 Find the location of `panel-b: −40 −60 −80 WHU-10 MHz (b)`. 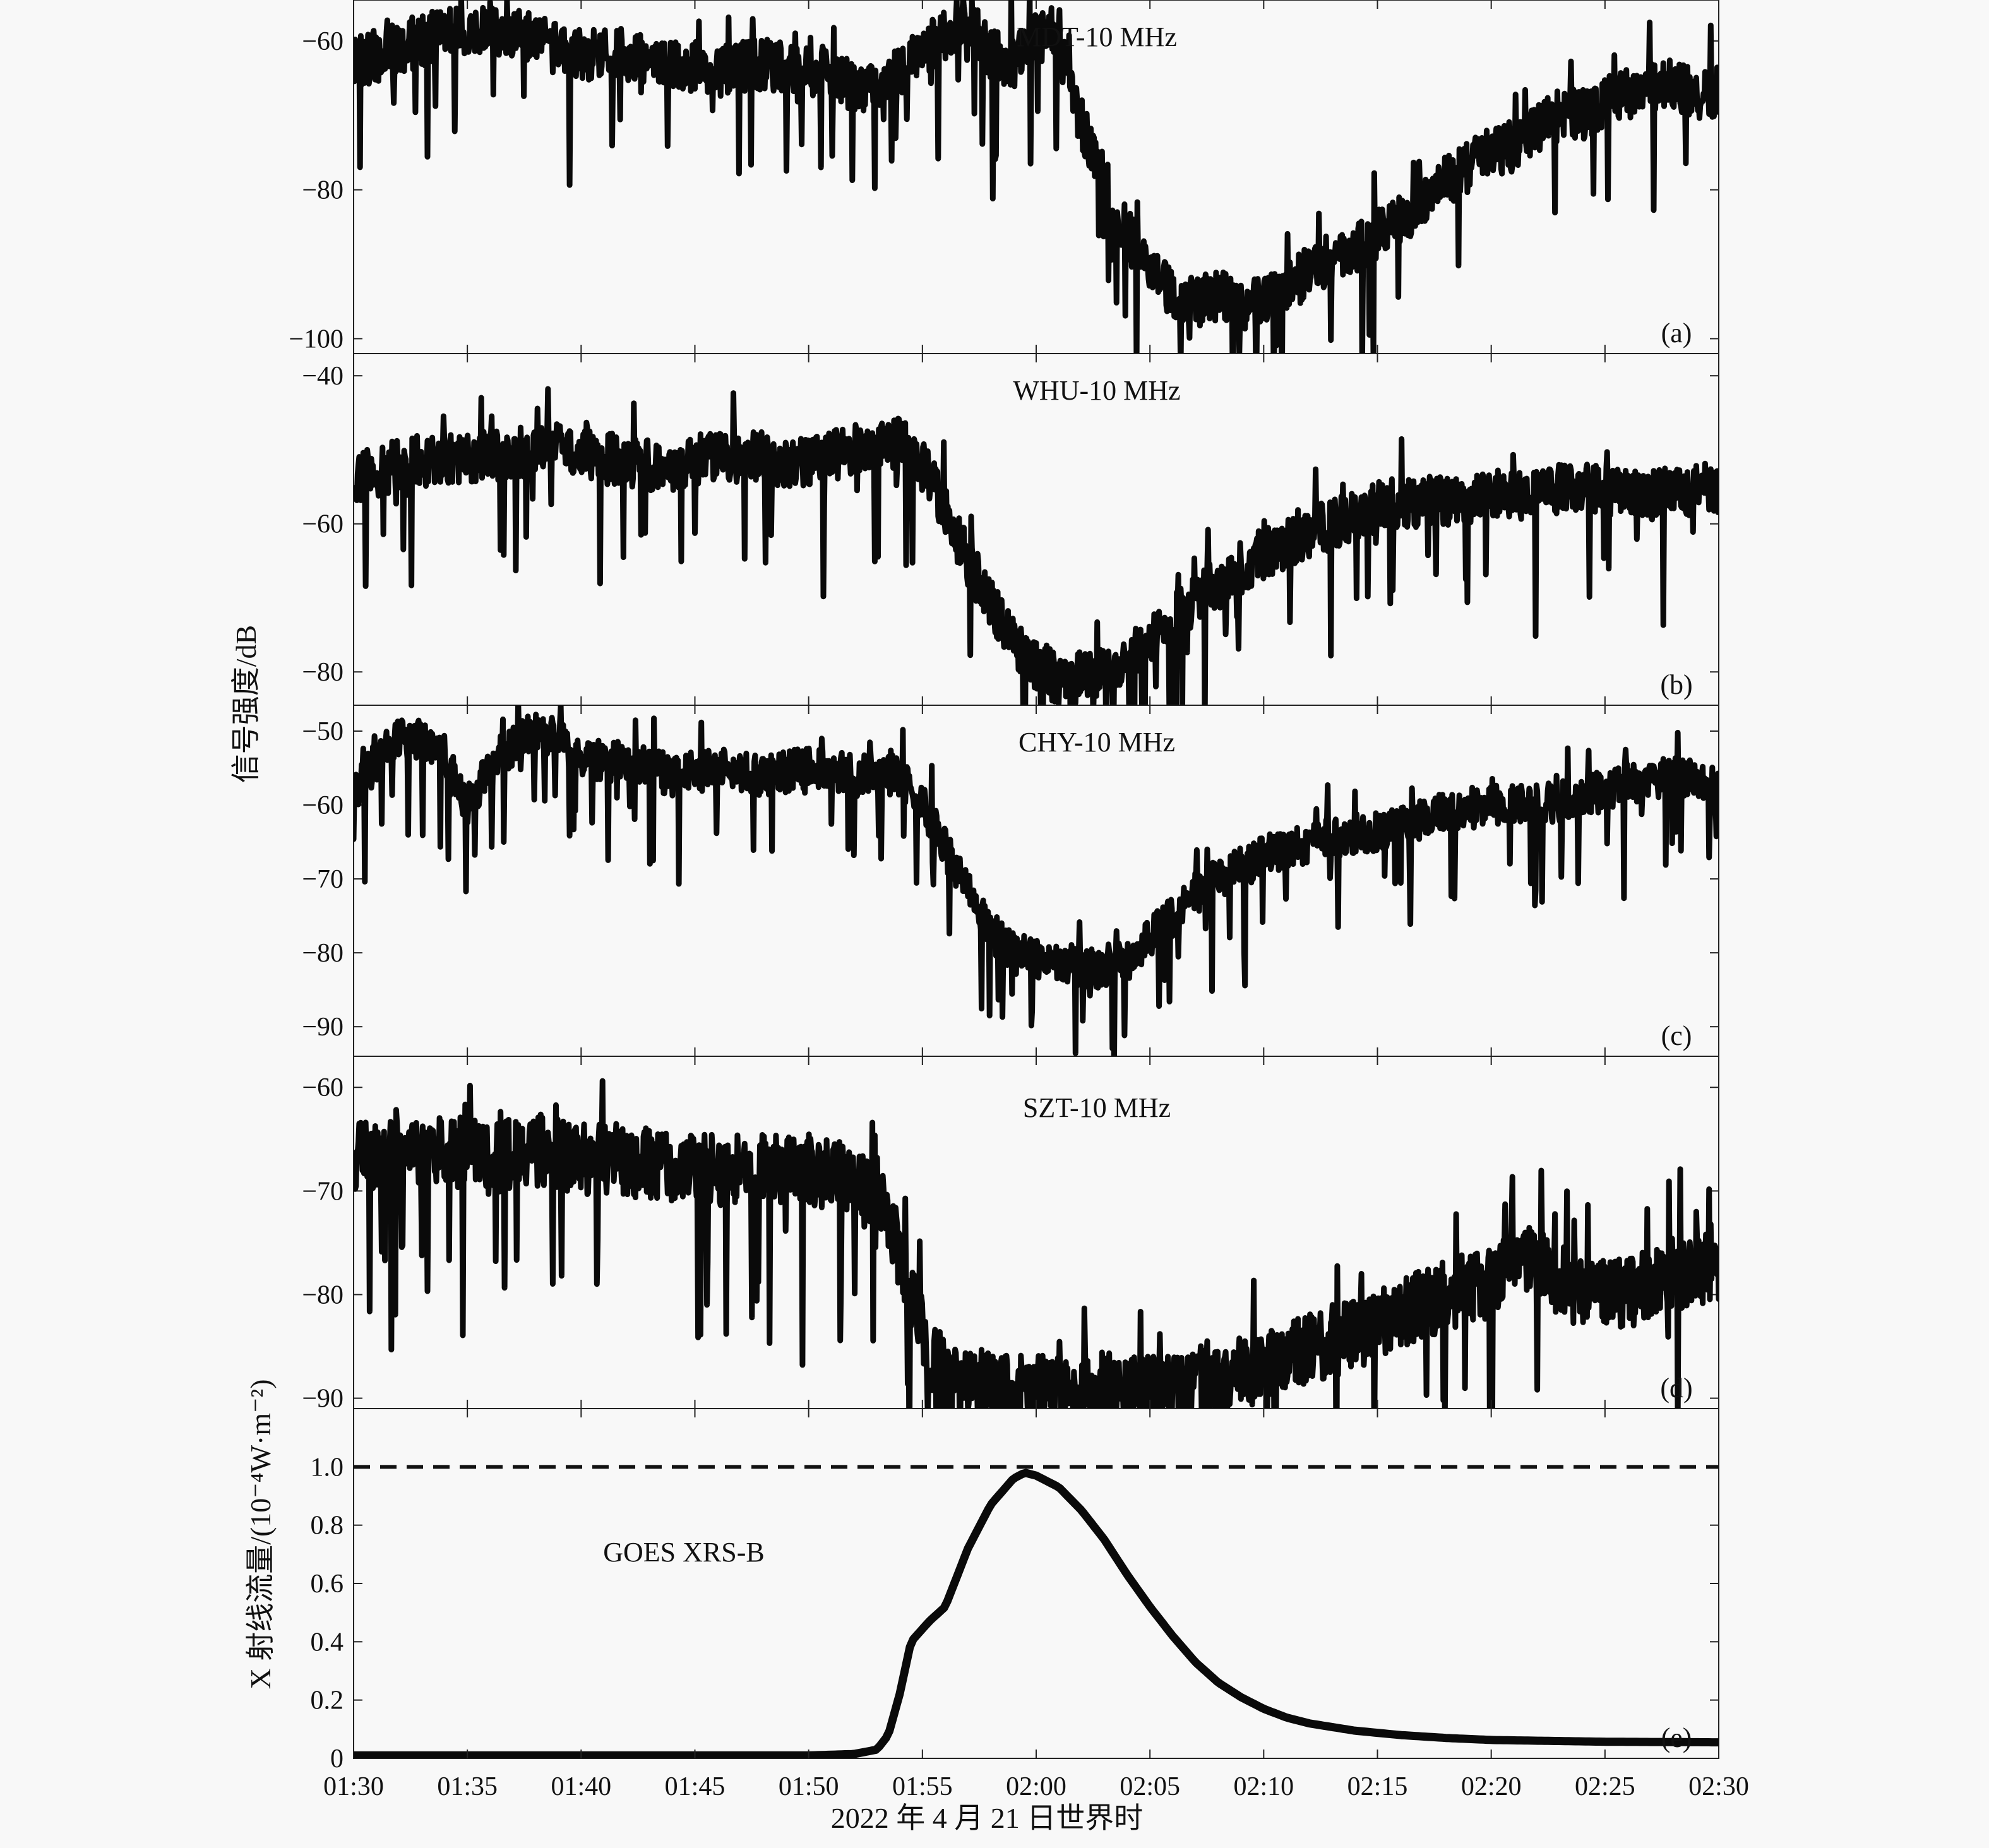

panel-b: −40 −60 −80 WHU-10 MHz (b) is located at coordinates (1010, 529).